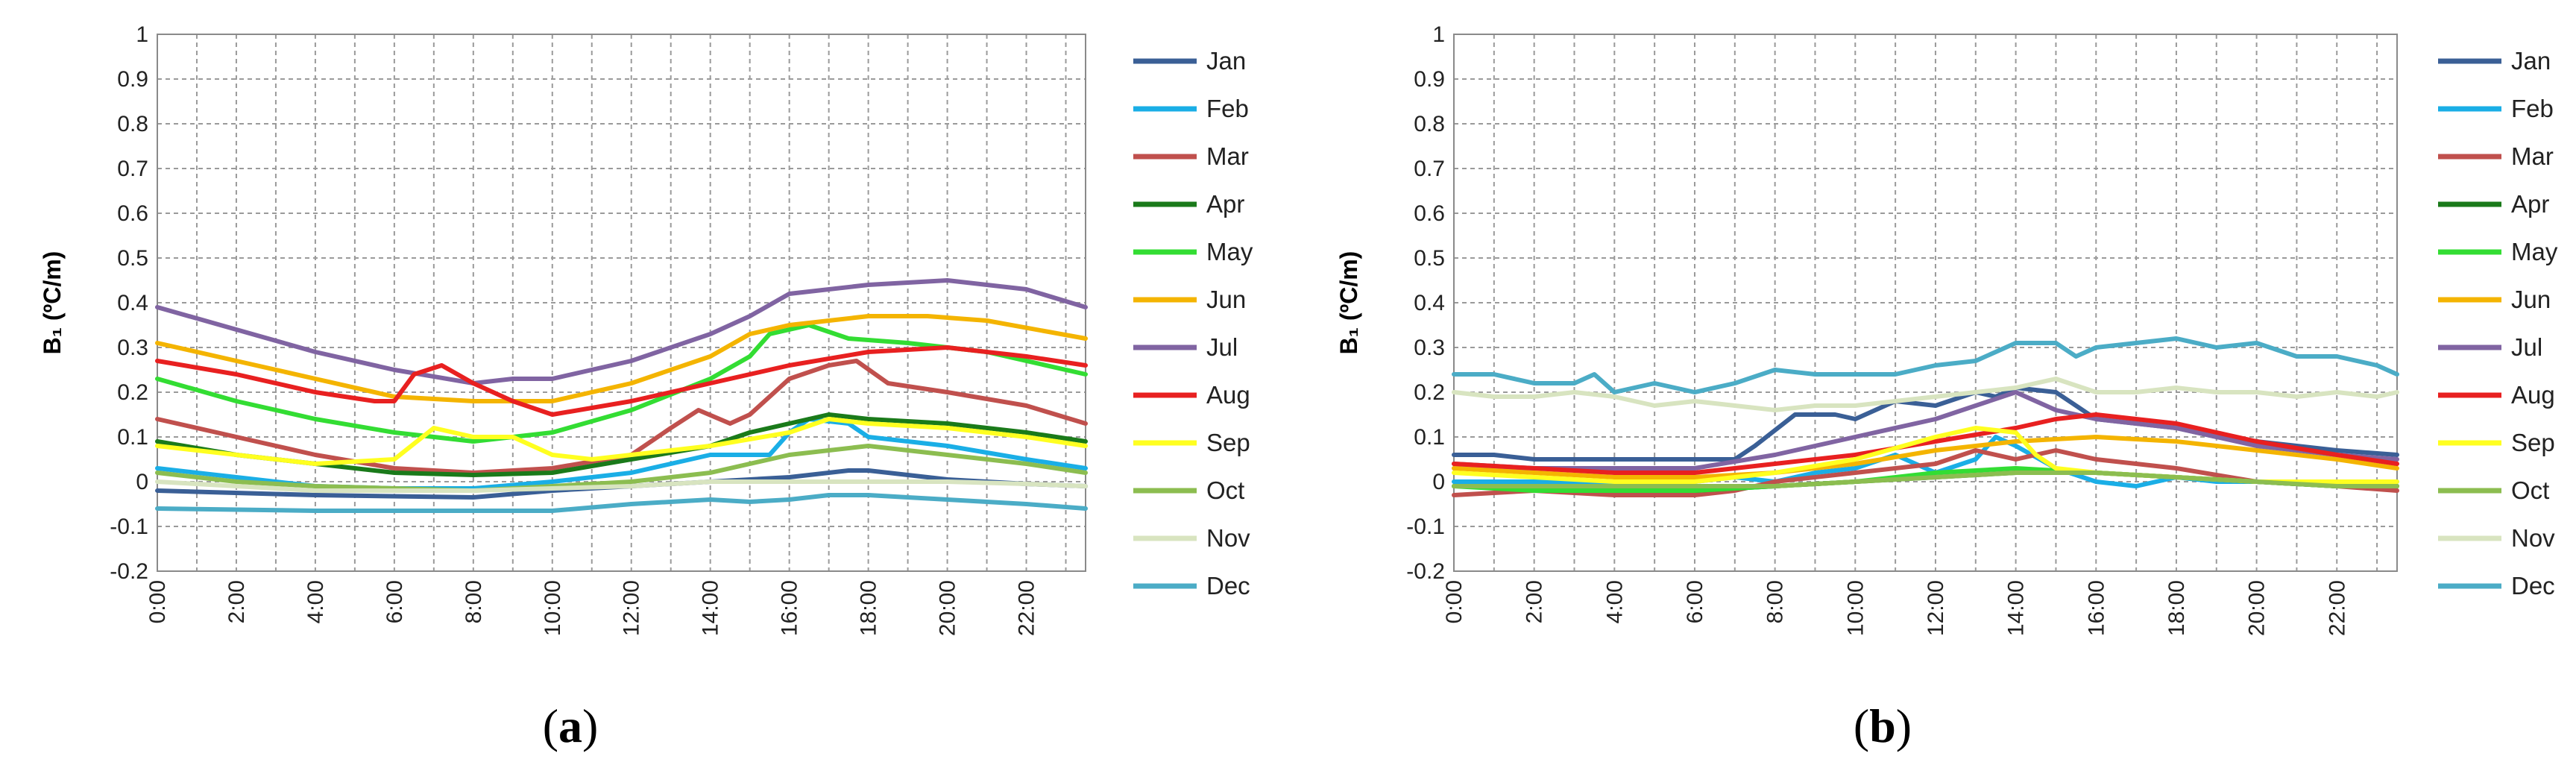 The width and height of the screenshot is (2576, 771). What do you see at coordinates (571, 725) in the screenshot?
I see `panel-caption: (a)` at bounding box center [571, 725].